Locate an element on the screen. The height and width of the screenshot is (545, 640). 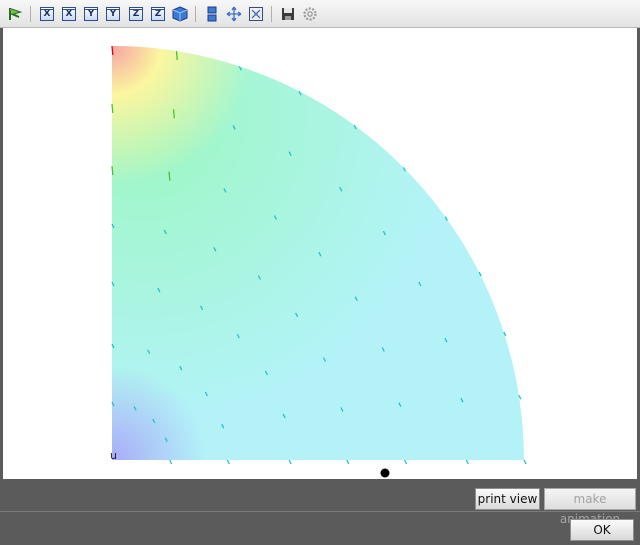
corner-label: u is located at coordinates (113, 455).